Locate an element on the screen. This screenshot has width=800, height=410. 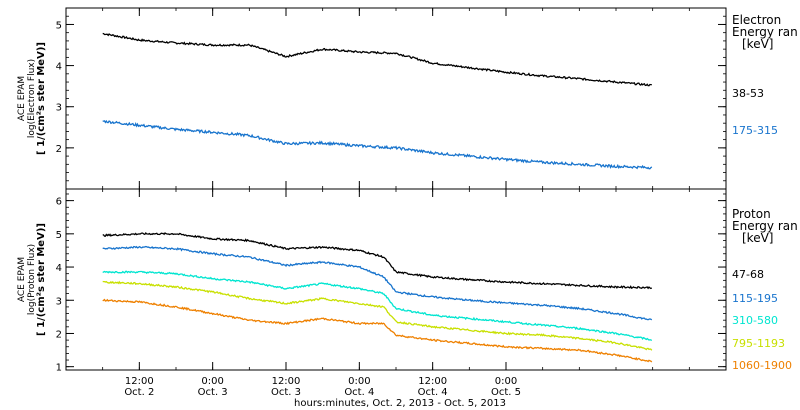
legend-entry: 38-53 is located at coordinates (748, 93).